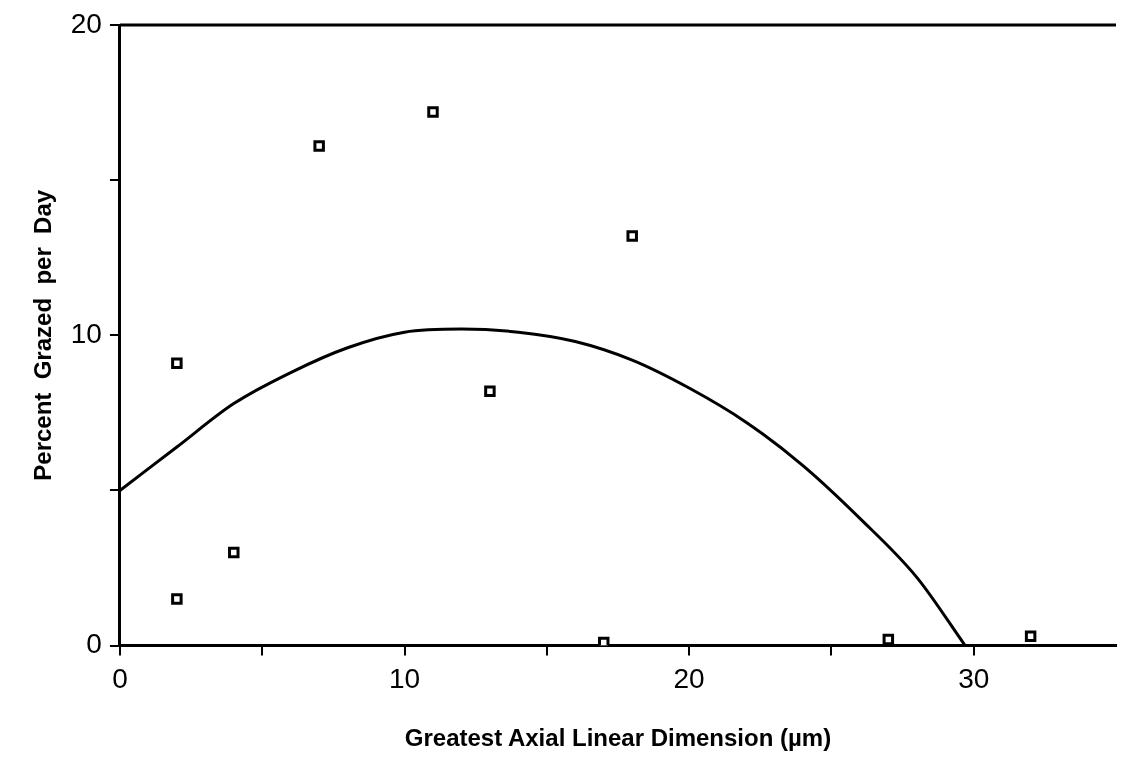  What do you see at coordinates (974, 679) in the screenshot?
I see `x-tick-label: 30` at bounding box center [974, 679].